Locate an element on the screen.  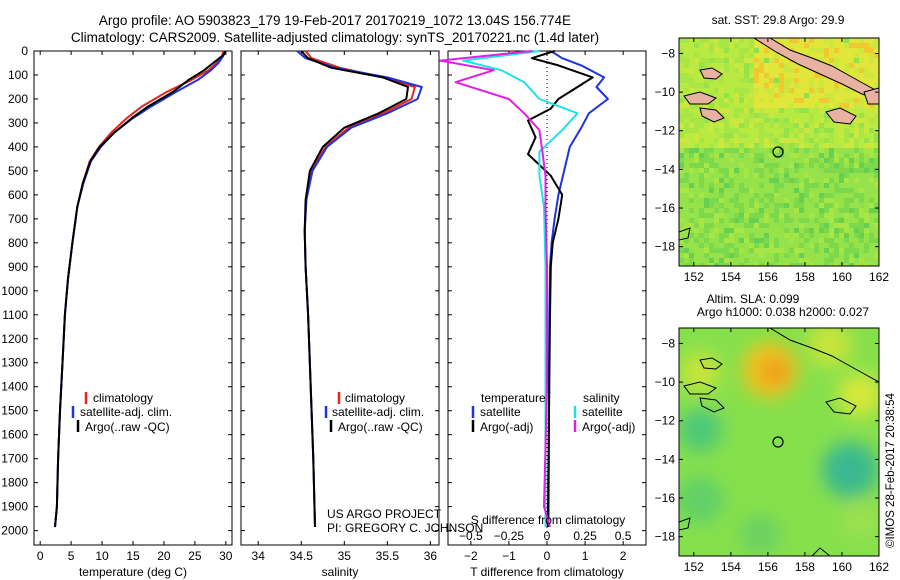
sst-float-marker is located at coordinates (778, 152).